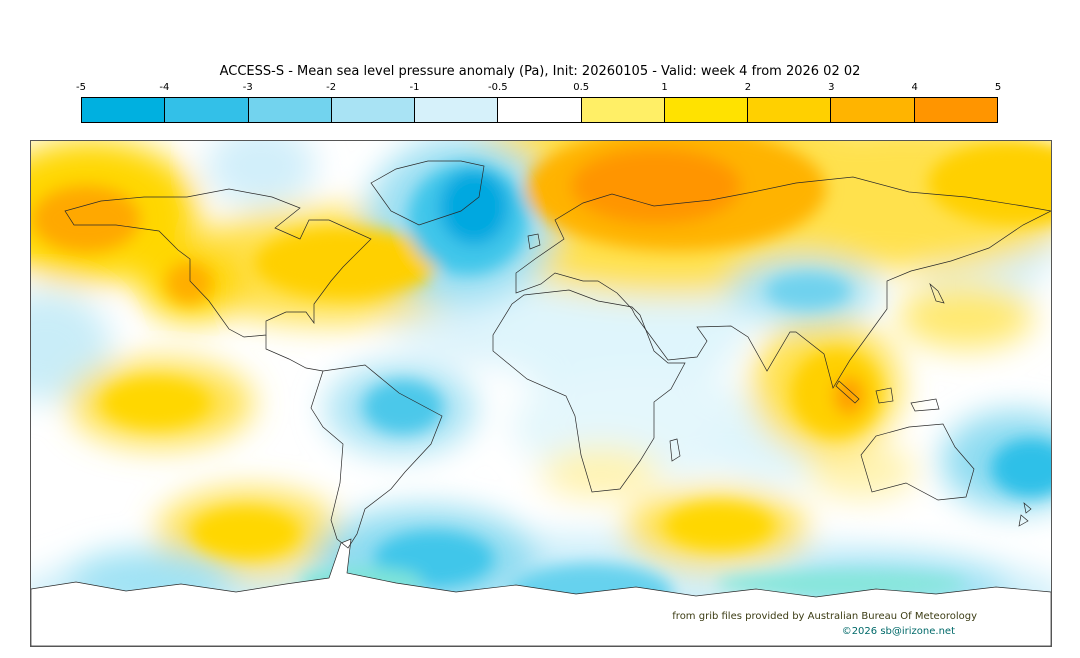 The height and width of the screenshot is (658, 1080). I want to click on colorbar-bar, so click(539, 110).